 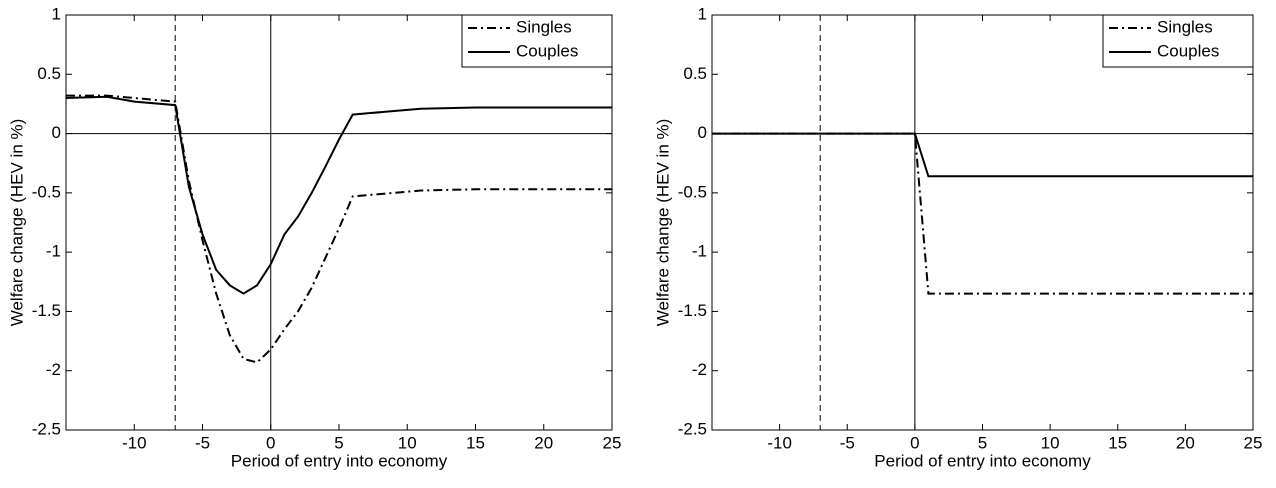 What do you see at coordinates (982, 155) in the screenshot?
I see `line-series` at bounding box center [982, 155].